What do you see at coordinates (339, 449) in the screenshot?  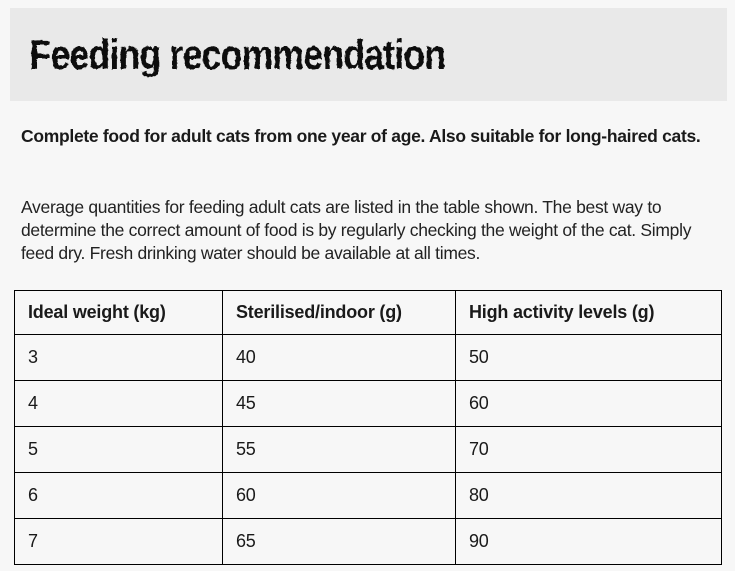 I see `cell-sterilised-indoor: 55` at bounding box center [339, 449].